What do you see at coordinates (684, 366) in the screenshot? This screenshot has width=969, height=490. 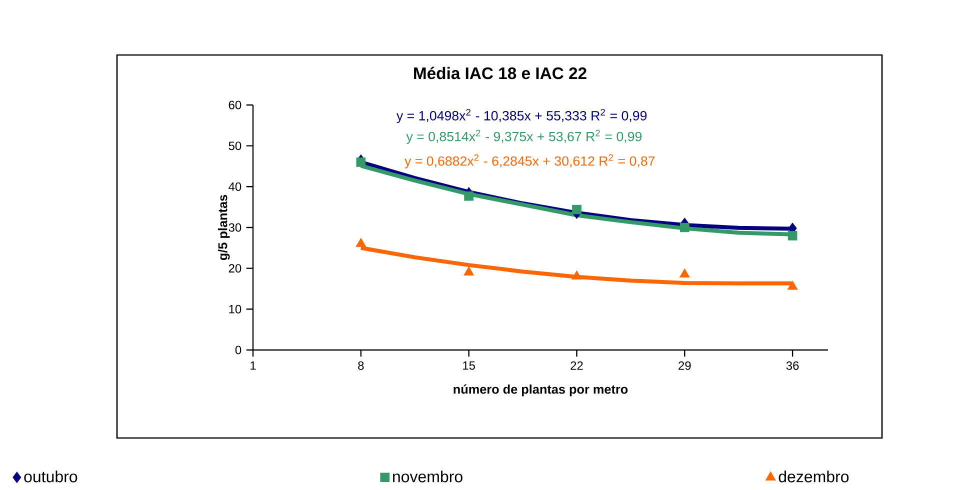 I see `x-tick-label: 29` at bounding box center [684, 366].